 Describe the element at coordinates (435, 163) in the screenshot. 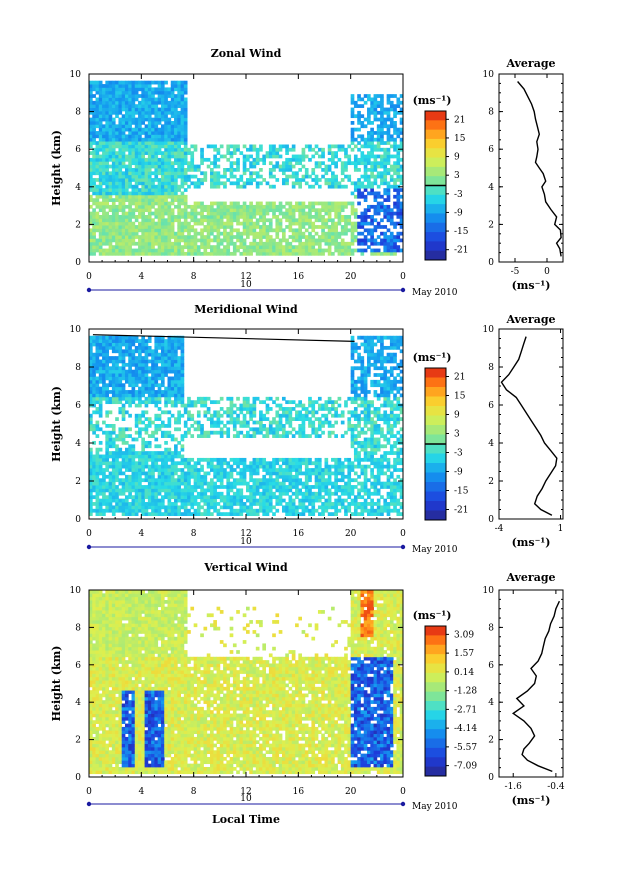

I see `colorbar-segment` at that location.